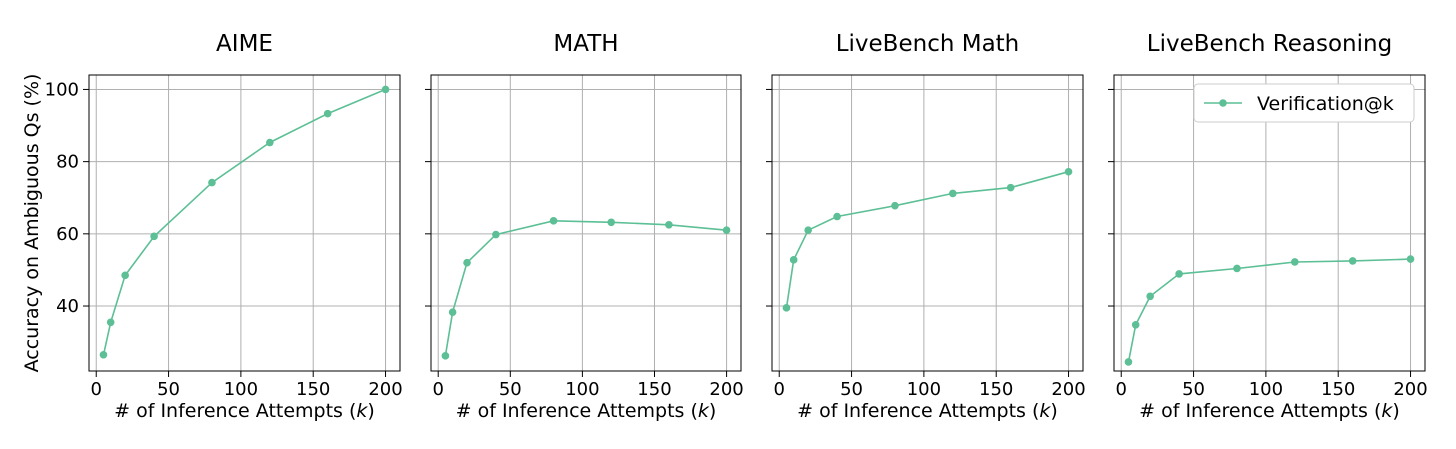 The width and height of the screenshot is (1456, 449). What do you see at coordinates (585, 44) in the screenshot?
I see `chart-title: MATH` at bounding box center [585, 44].